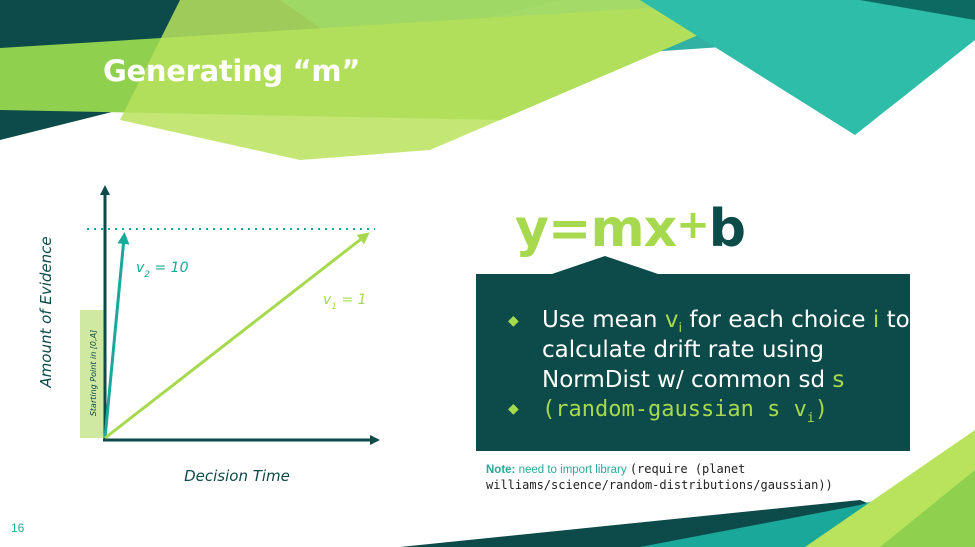 The height and width of the screenshot is (547, 975). I want to click on starting-point-label: Starting Point in [0,A], so click(93, 373).